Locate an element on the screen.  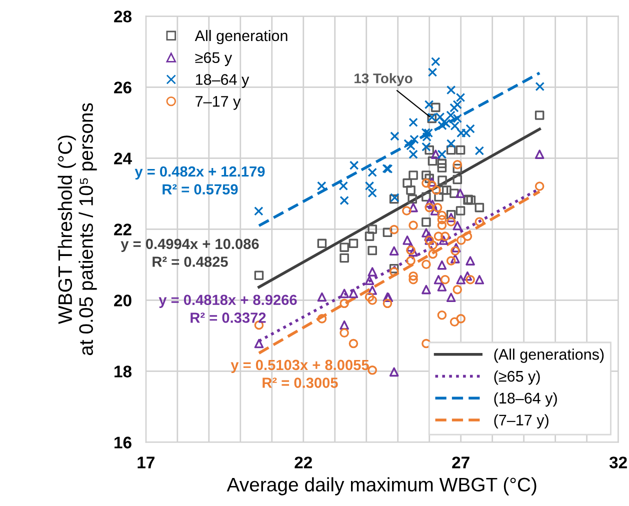
legend-label: (7–17 y) is located at coordinates (521, 421).